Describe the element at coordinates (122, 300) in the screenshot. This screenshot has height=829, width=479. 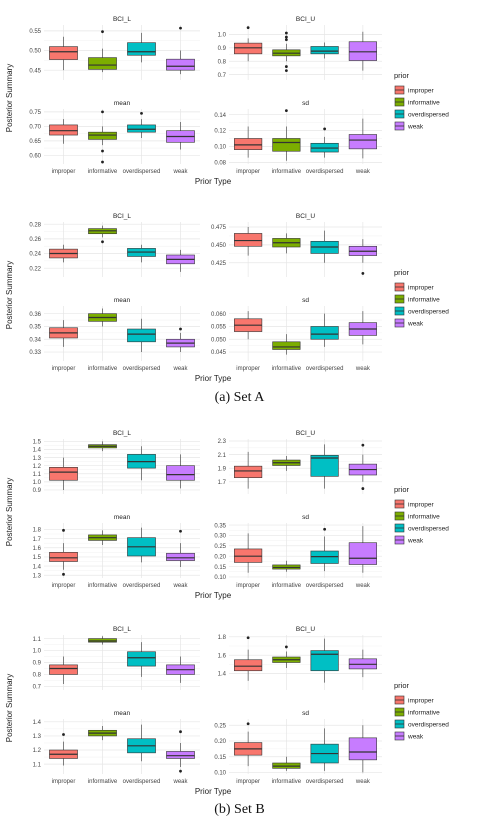
I see `facet-title: mean` at that location.